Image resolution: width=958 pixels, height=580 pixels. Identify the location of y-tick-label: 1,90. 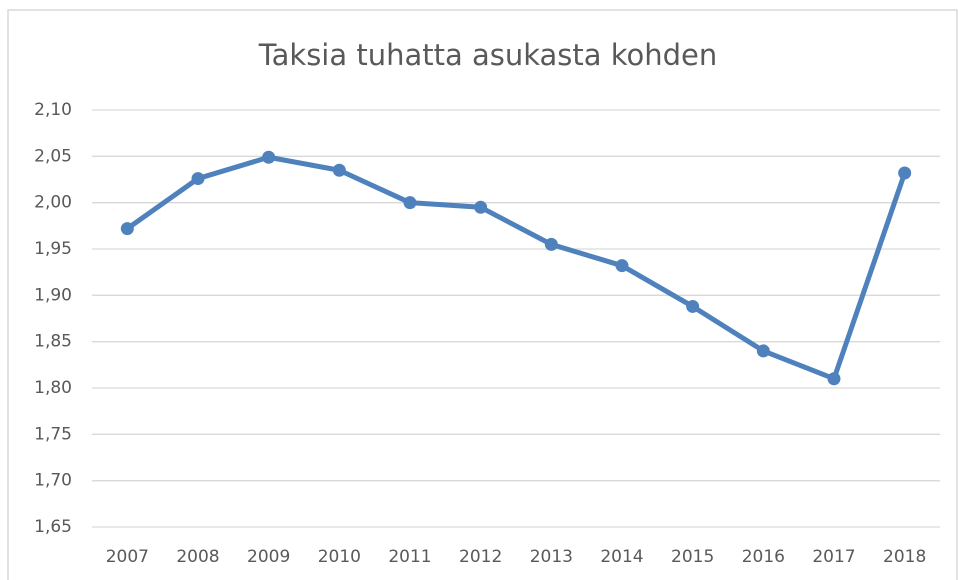
(53, 295).